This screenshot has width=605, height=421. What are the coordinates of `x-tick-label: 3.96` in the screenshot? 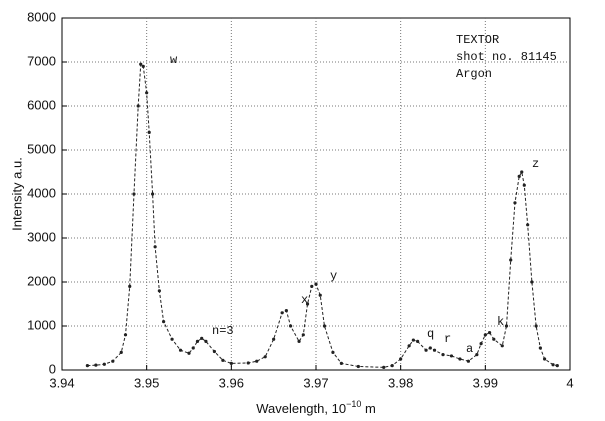 It's located at (231, 382).